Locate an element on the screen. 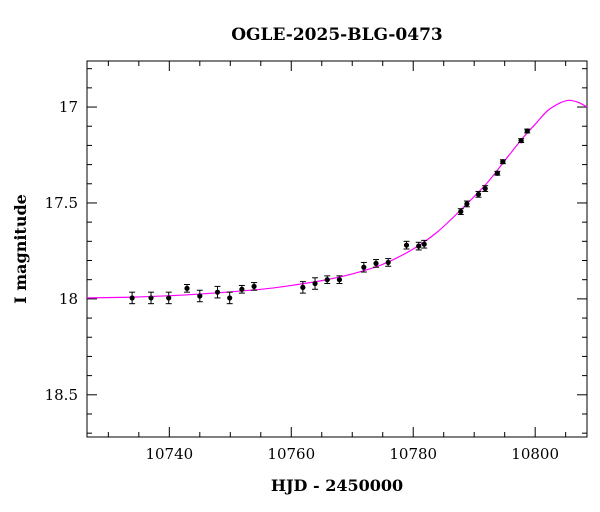 This screenshot has width=600, height=512. chart-title: OGLE-2025-BLG-0473 is located at coordinates (337, 35).